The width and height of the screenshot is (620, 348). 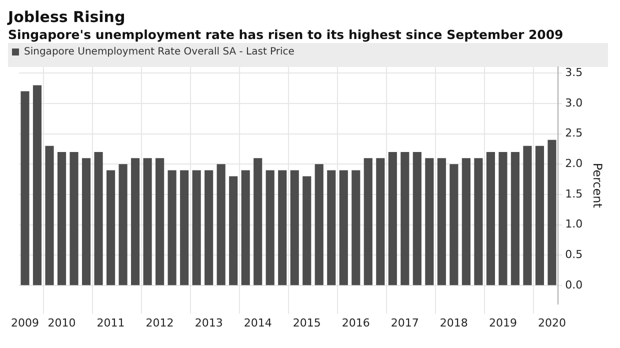 I want to click on x-tick-label: 2018, so click(x=454, y=323).